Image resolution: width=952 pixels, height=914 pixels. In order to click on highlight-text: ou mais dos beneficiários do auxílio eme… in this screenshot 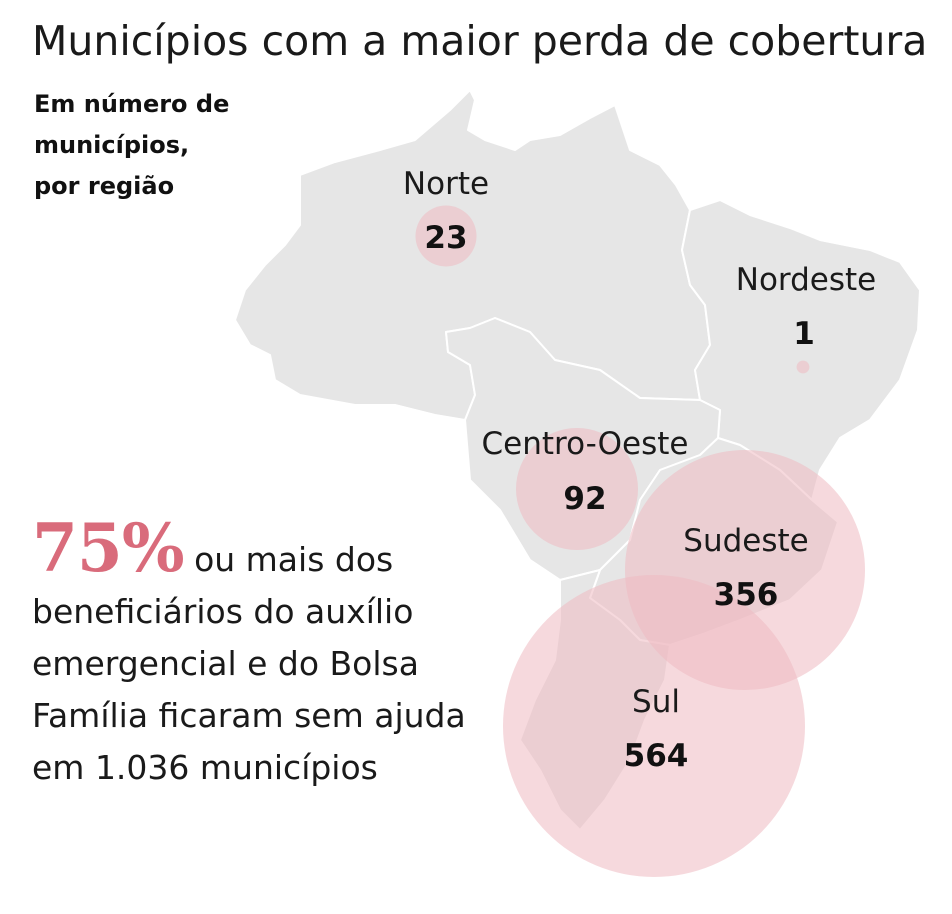, I will do `click(249, 663)`.